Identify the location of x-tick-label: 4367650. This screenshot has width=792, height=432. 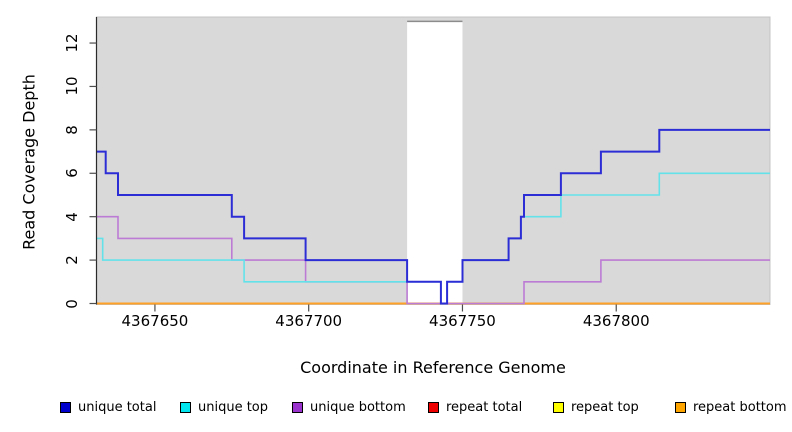
(155, 321).